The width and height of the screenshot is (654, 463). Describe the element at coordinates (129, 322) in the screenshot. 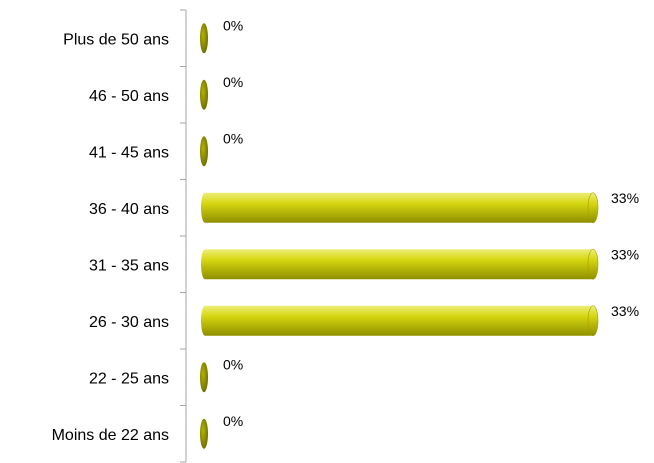

I see `category-label: 26 - 30 ans` at that location.